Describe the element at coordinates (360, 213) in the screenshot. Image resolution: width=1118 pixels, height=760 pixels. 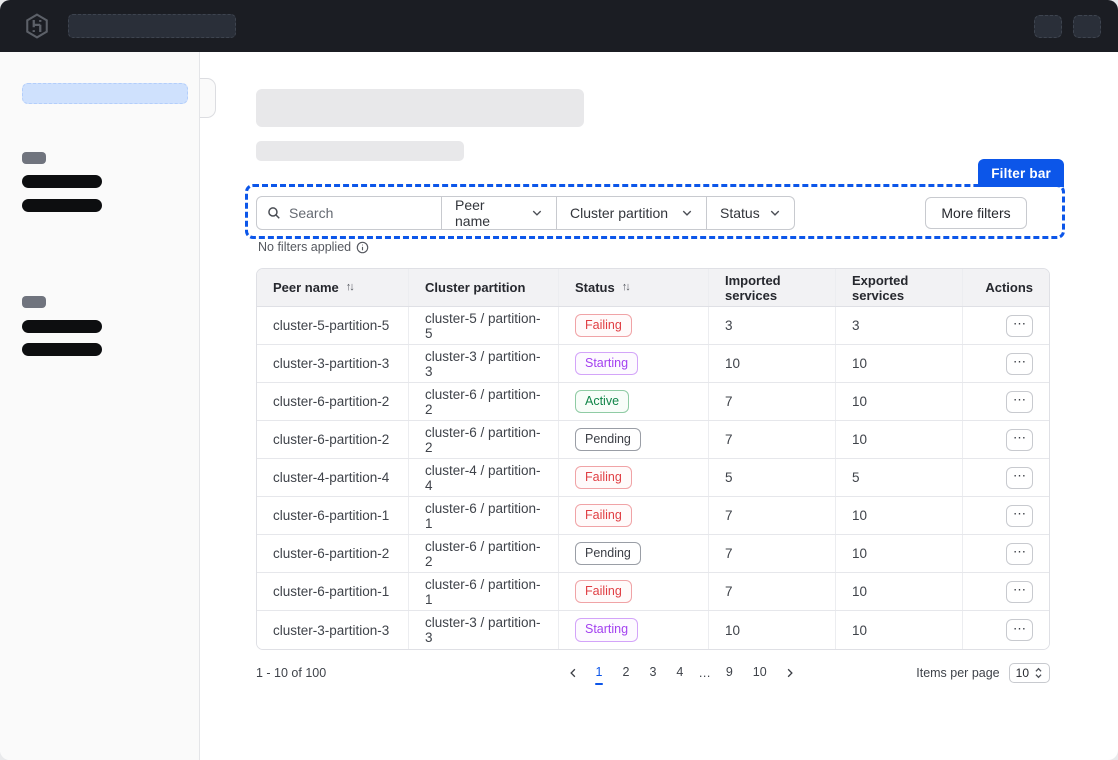
I see `search-input` at that location.